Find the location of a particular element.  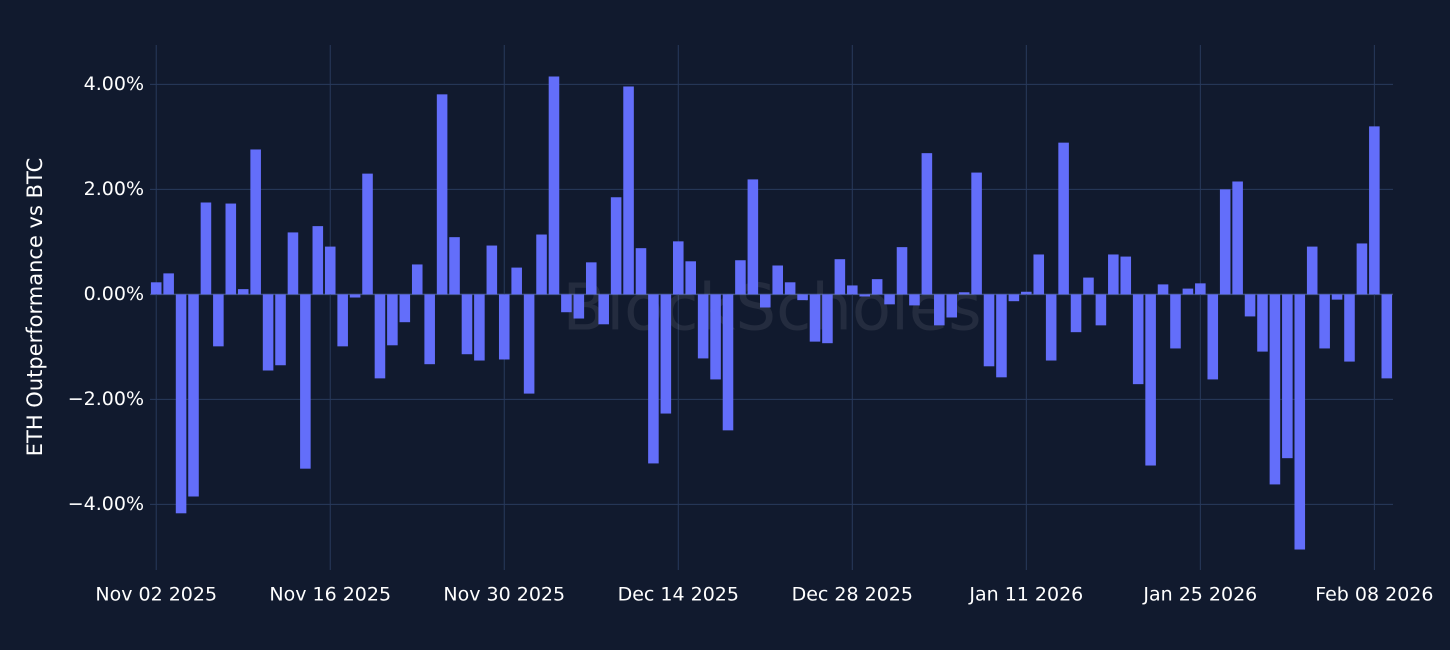

y-tick-label: 0.00% is located at coordinates (114, 294).